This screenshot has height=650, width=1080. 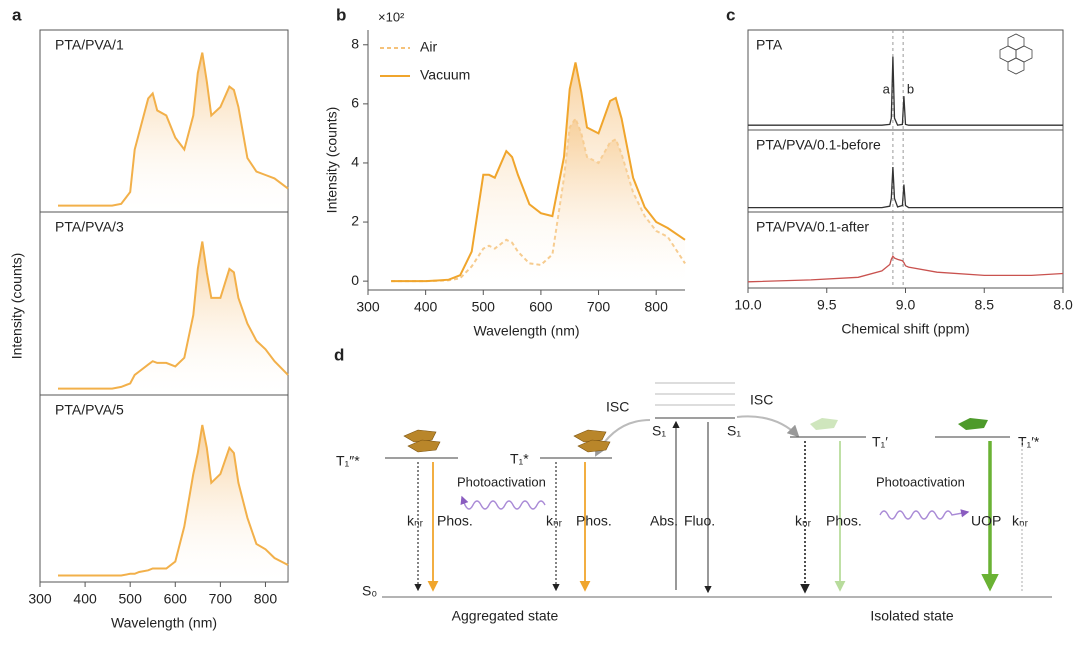 What do you see at coordinates (17, 14) in the screenshot?
I see `panel-label: a` at bounding box center [17, 14].